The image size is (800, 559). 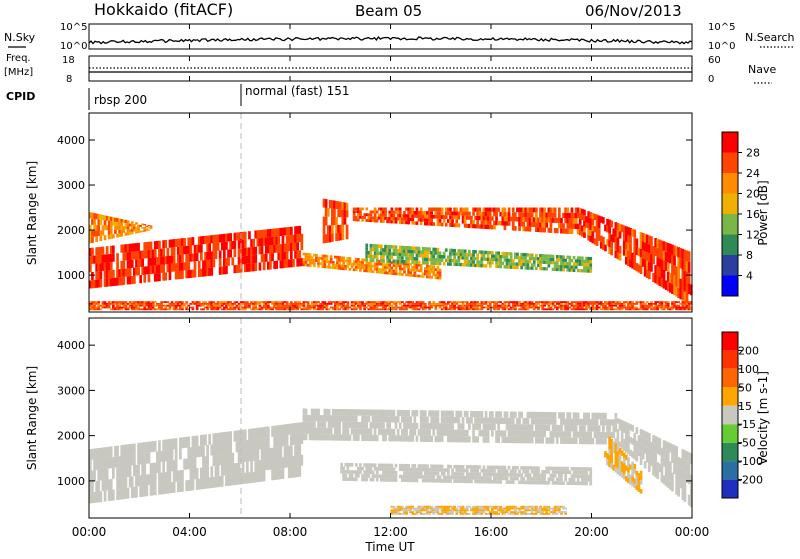 What do you see at coordinates (714, 60) in the screenshot?
I see `nave-tick-top: 60` at bounding box center [714, 60].